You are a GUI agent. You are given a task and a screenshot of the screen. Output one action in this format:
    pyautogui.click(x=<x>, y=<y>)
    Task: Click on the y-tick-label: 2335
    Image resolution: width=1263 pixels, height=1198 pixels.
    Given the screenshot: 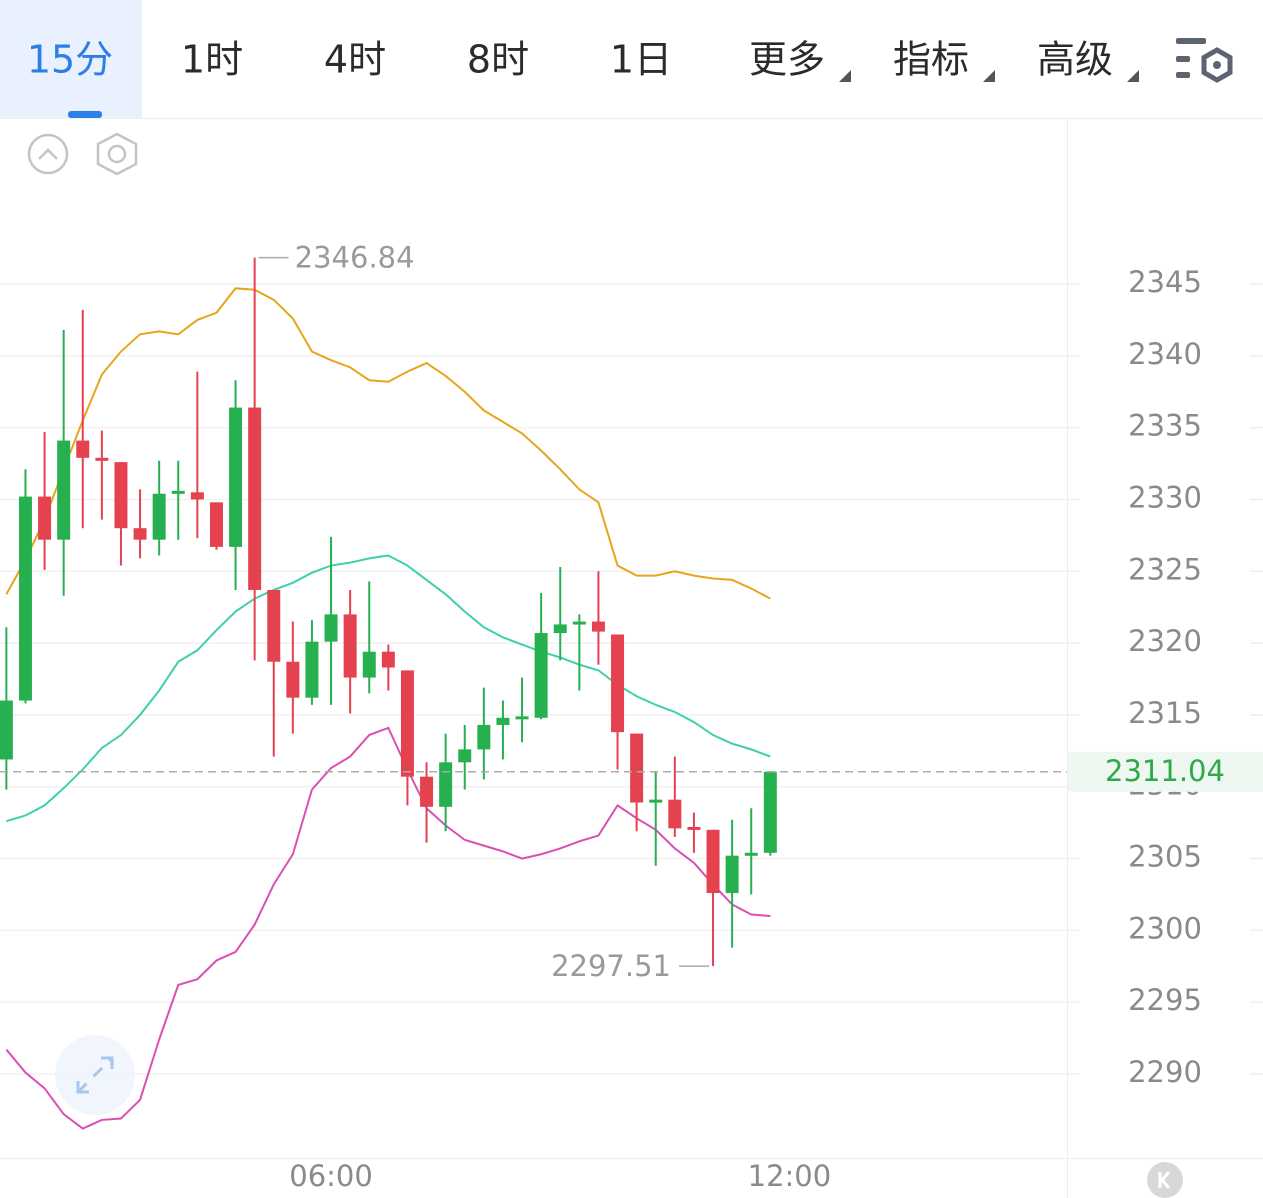 What is the action you would take?
    pyautogui.click(x=1165, y=426)
    